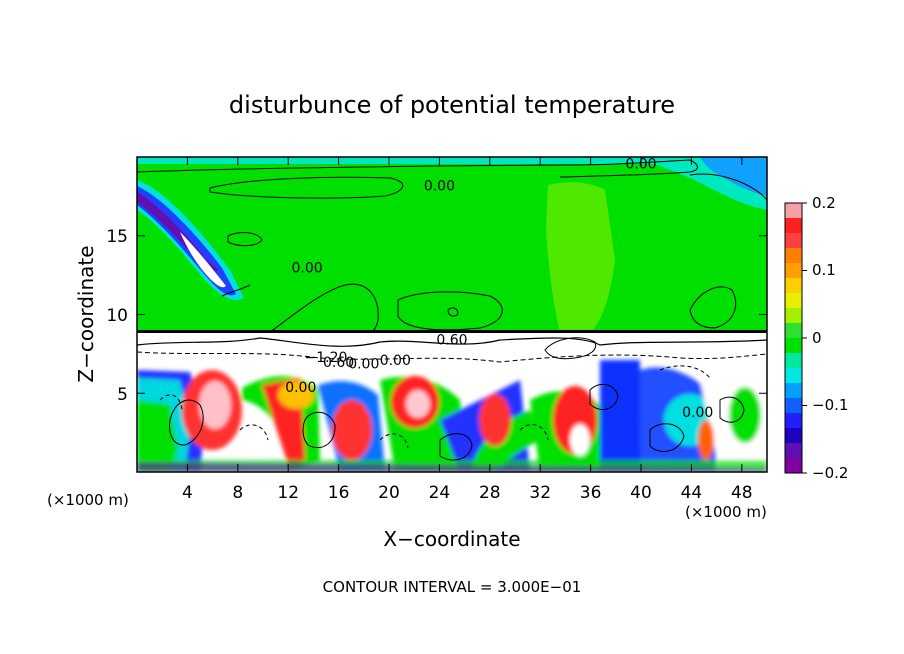 This screenshot has height=654, width=904. I want to click on colorbar-swatches, so click(793, 338).